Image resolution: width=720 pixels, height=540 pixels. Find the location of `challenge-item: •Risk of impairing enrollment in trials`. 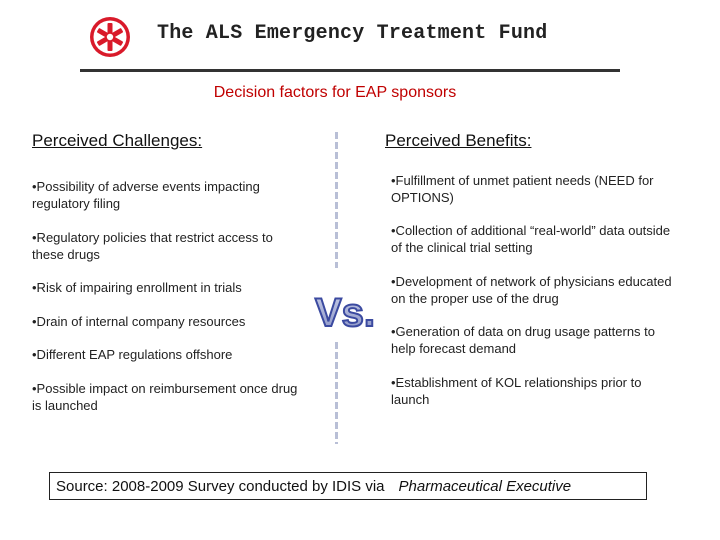

challenge-item: •Risk of impairing enrollment in trials is located at coordinates (137, 287).